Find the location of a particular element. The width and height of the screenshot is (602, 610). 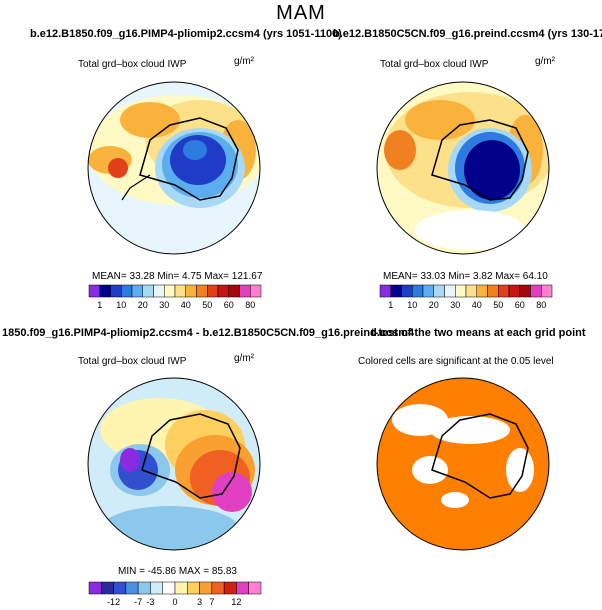

colorbar-tick-label: -12 is located at coordinates (113, 602).